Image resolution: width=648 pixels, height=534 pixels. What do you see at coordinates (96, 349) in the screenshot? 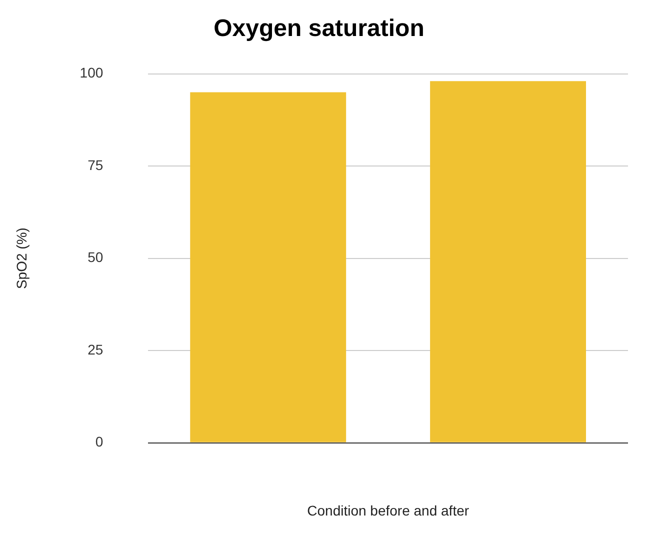
I see `y-tick-label: 25` at bounding box center [96, 349].